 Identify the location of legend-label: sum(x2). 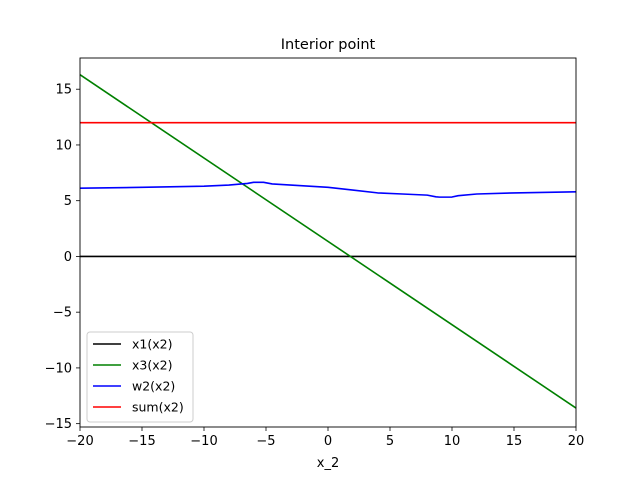
(158, 407).